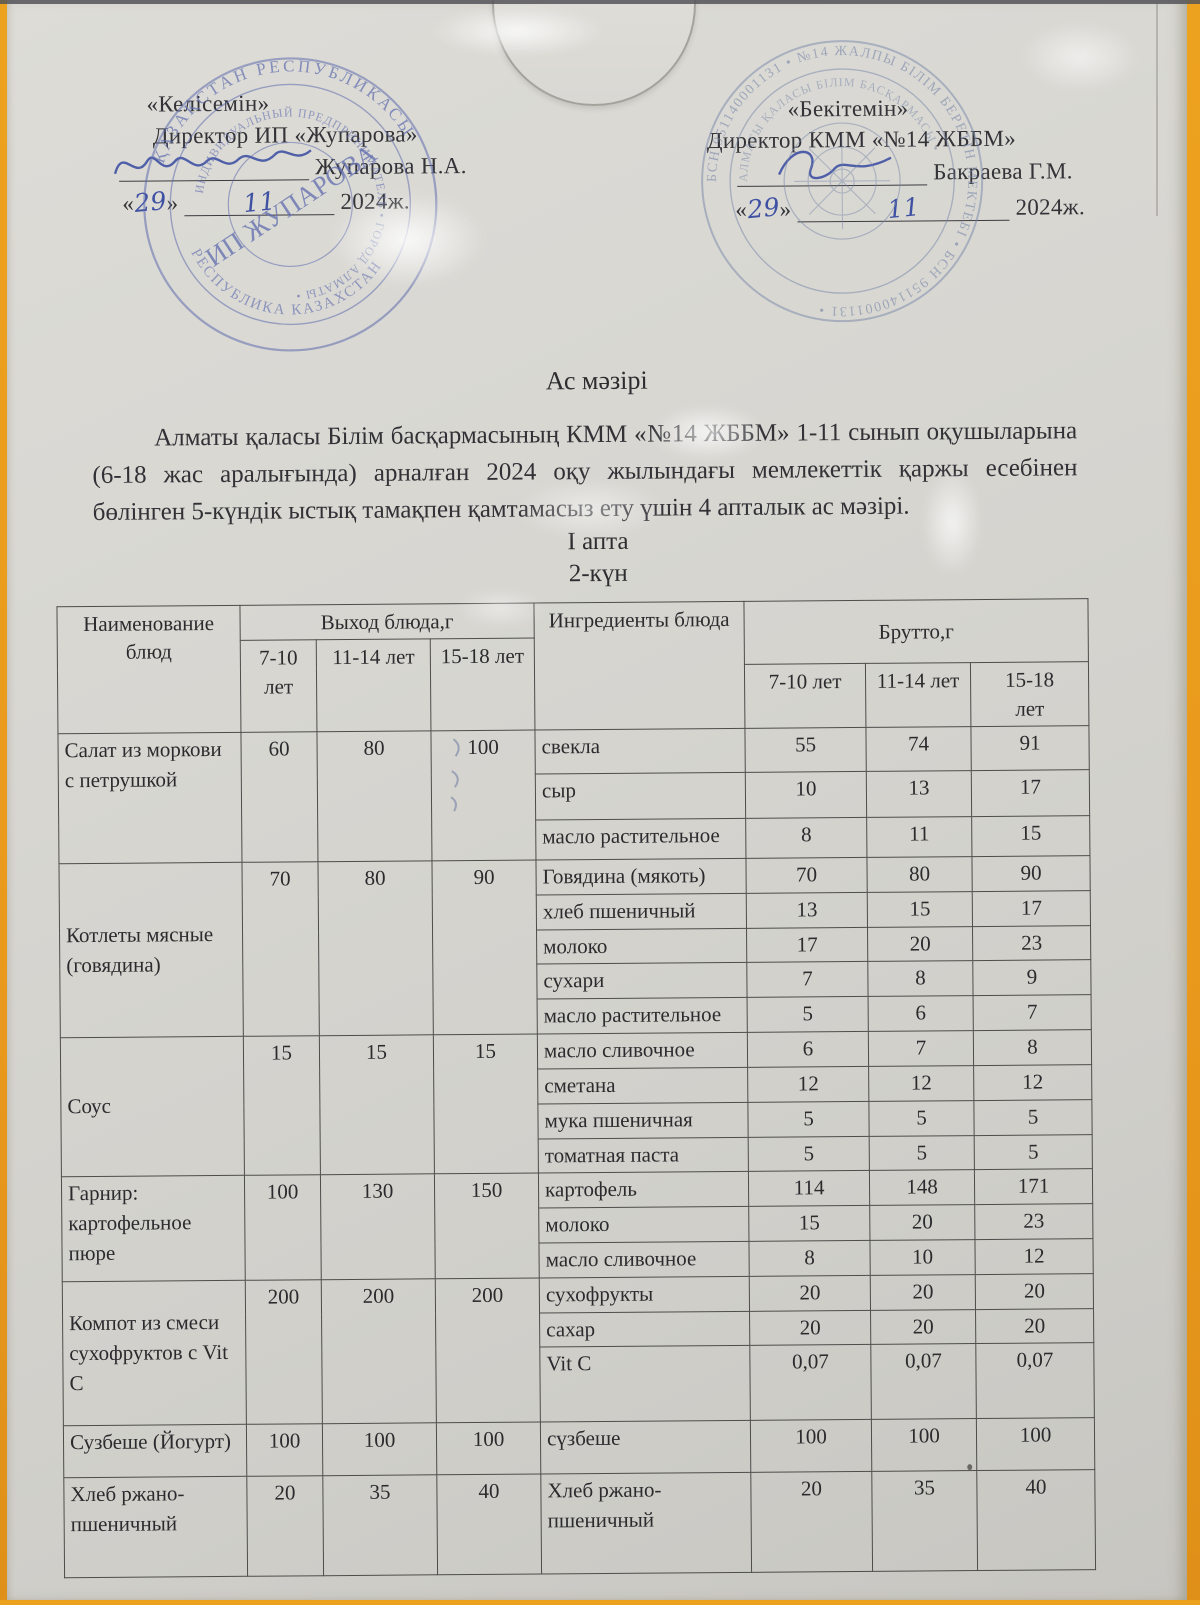 The image size is (1200, 1605). Describe the element at coordinates (1030, 748) in the screenshot. I see `brutto-value-cell: 91` at that location.